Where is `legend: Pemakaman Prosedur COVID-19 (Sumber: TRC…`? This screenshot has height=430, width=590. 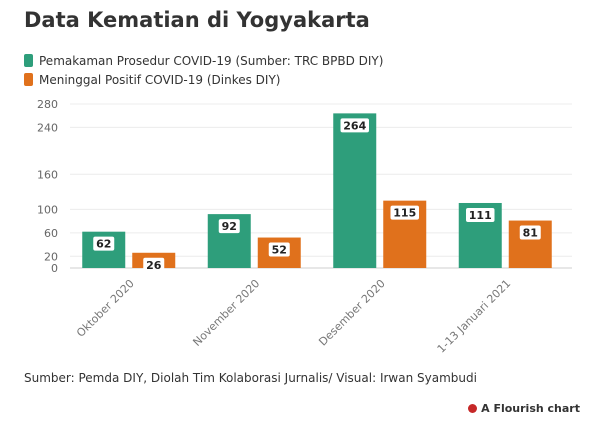 legend: Pemakaman Prosedur COVID-19 (Sumber: TRC… is located at coordinates (203, 70).